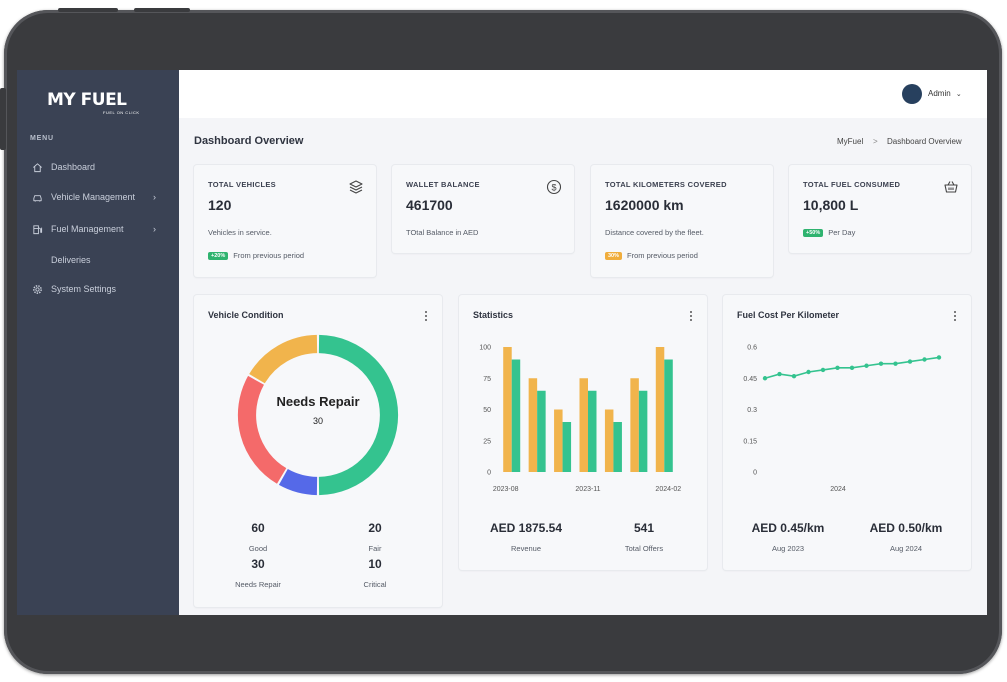 This screenshot has height=682, width=1007. What do you see at coordinates (654, 232) in the screenshot?
I see `stat-description: Distance covered by the fleet.` at bounding box center [654, 232].